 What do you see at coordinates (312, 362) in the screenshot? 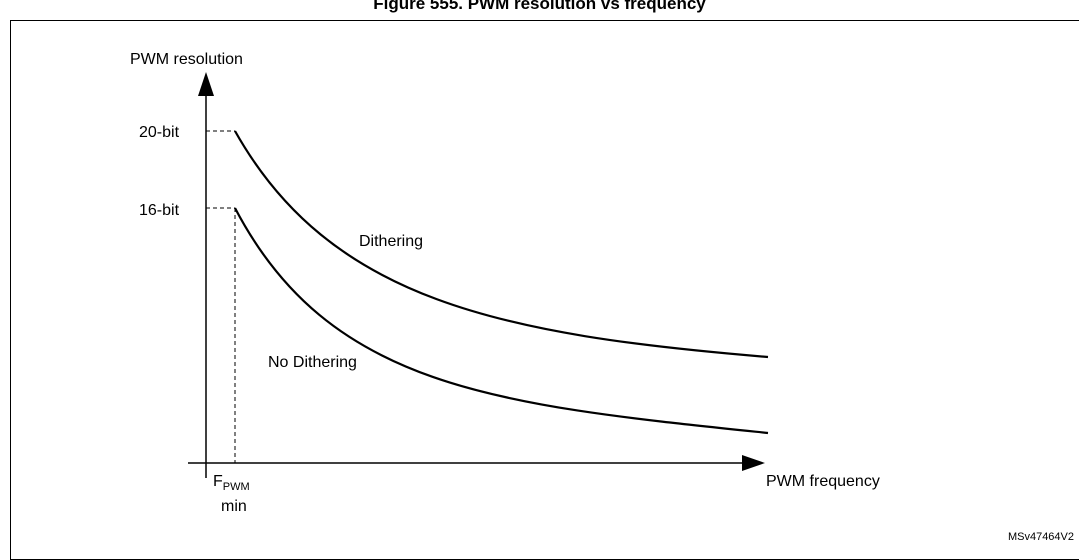
I see `no-dithering-label: No Dithering` at bounding box center [312, 362].